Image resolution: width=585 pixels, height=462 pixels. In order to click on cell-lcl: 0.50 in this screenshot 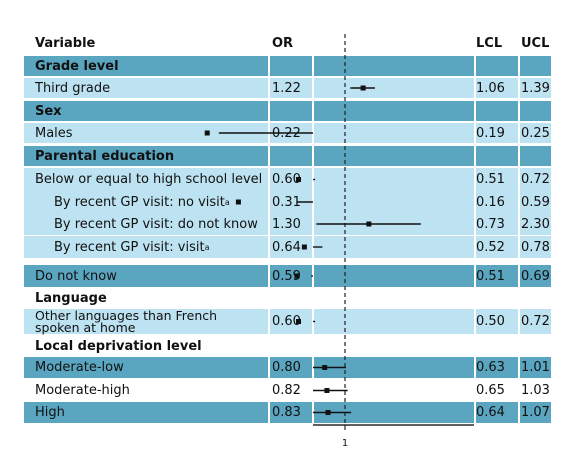, I will do `click(490, 321)`.